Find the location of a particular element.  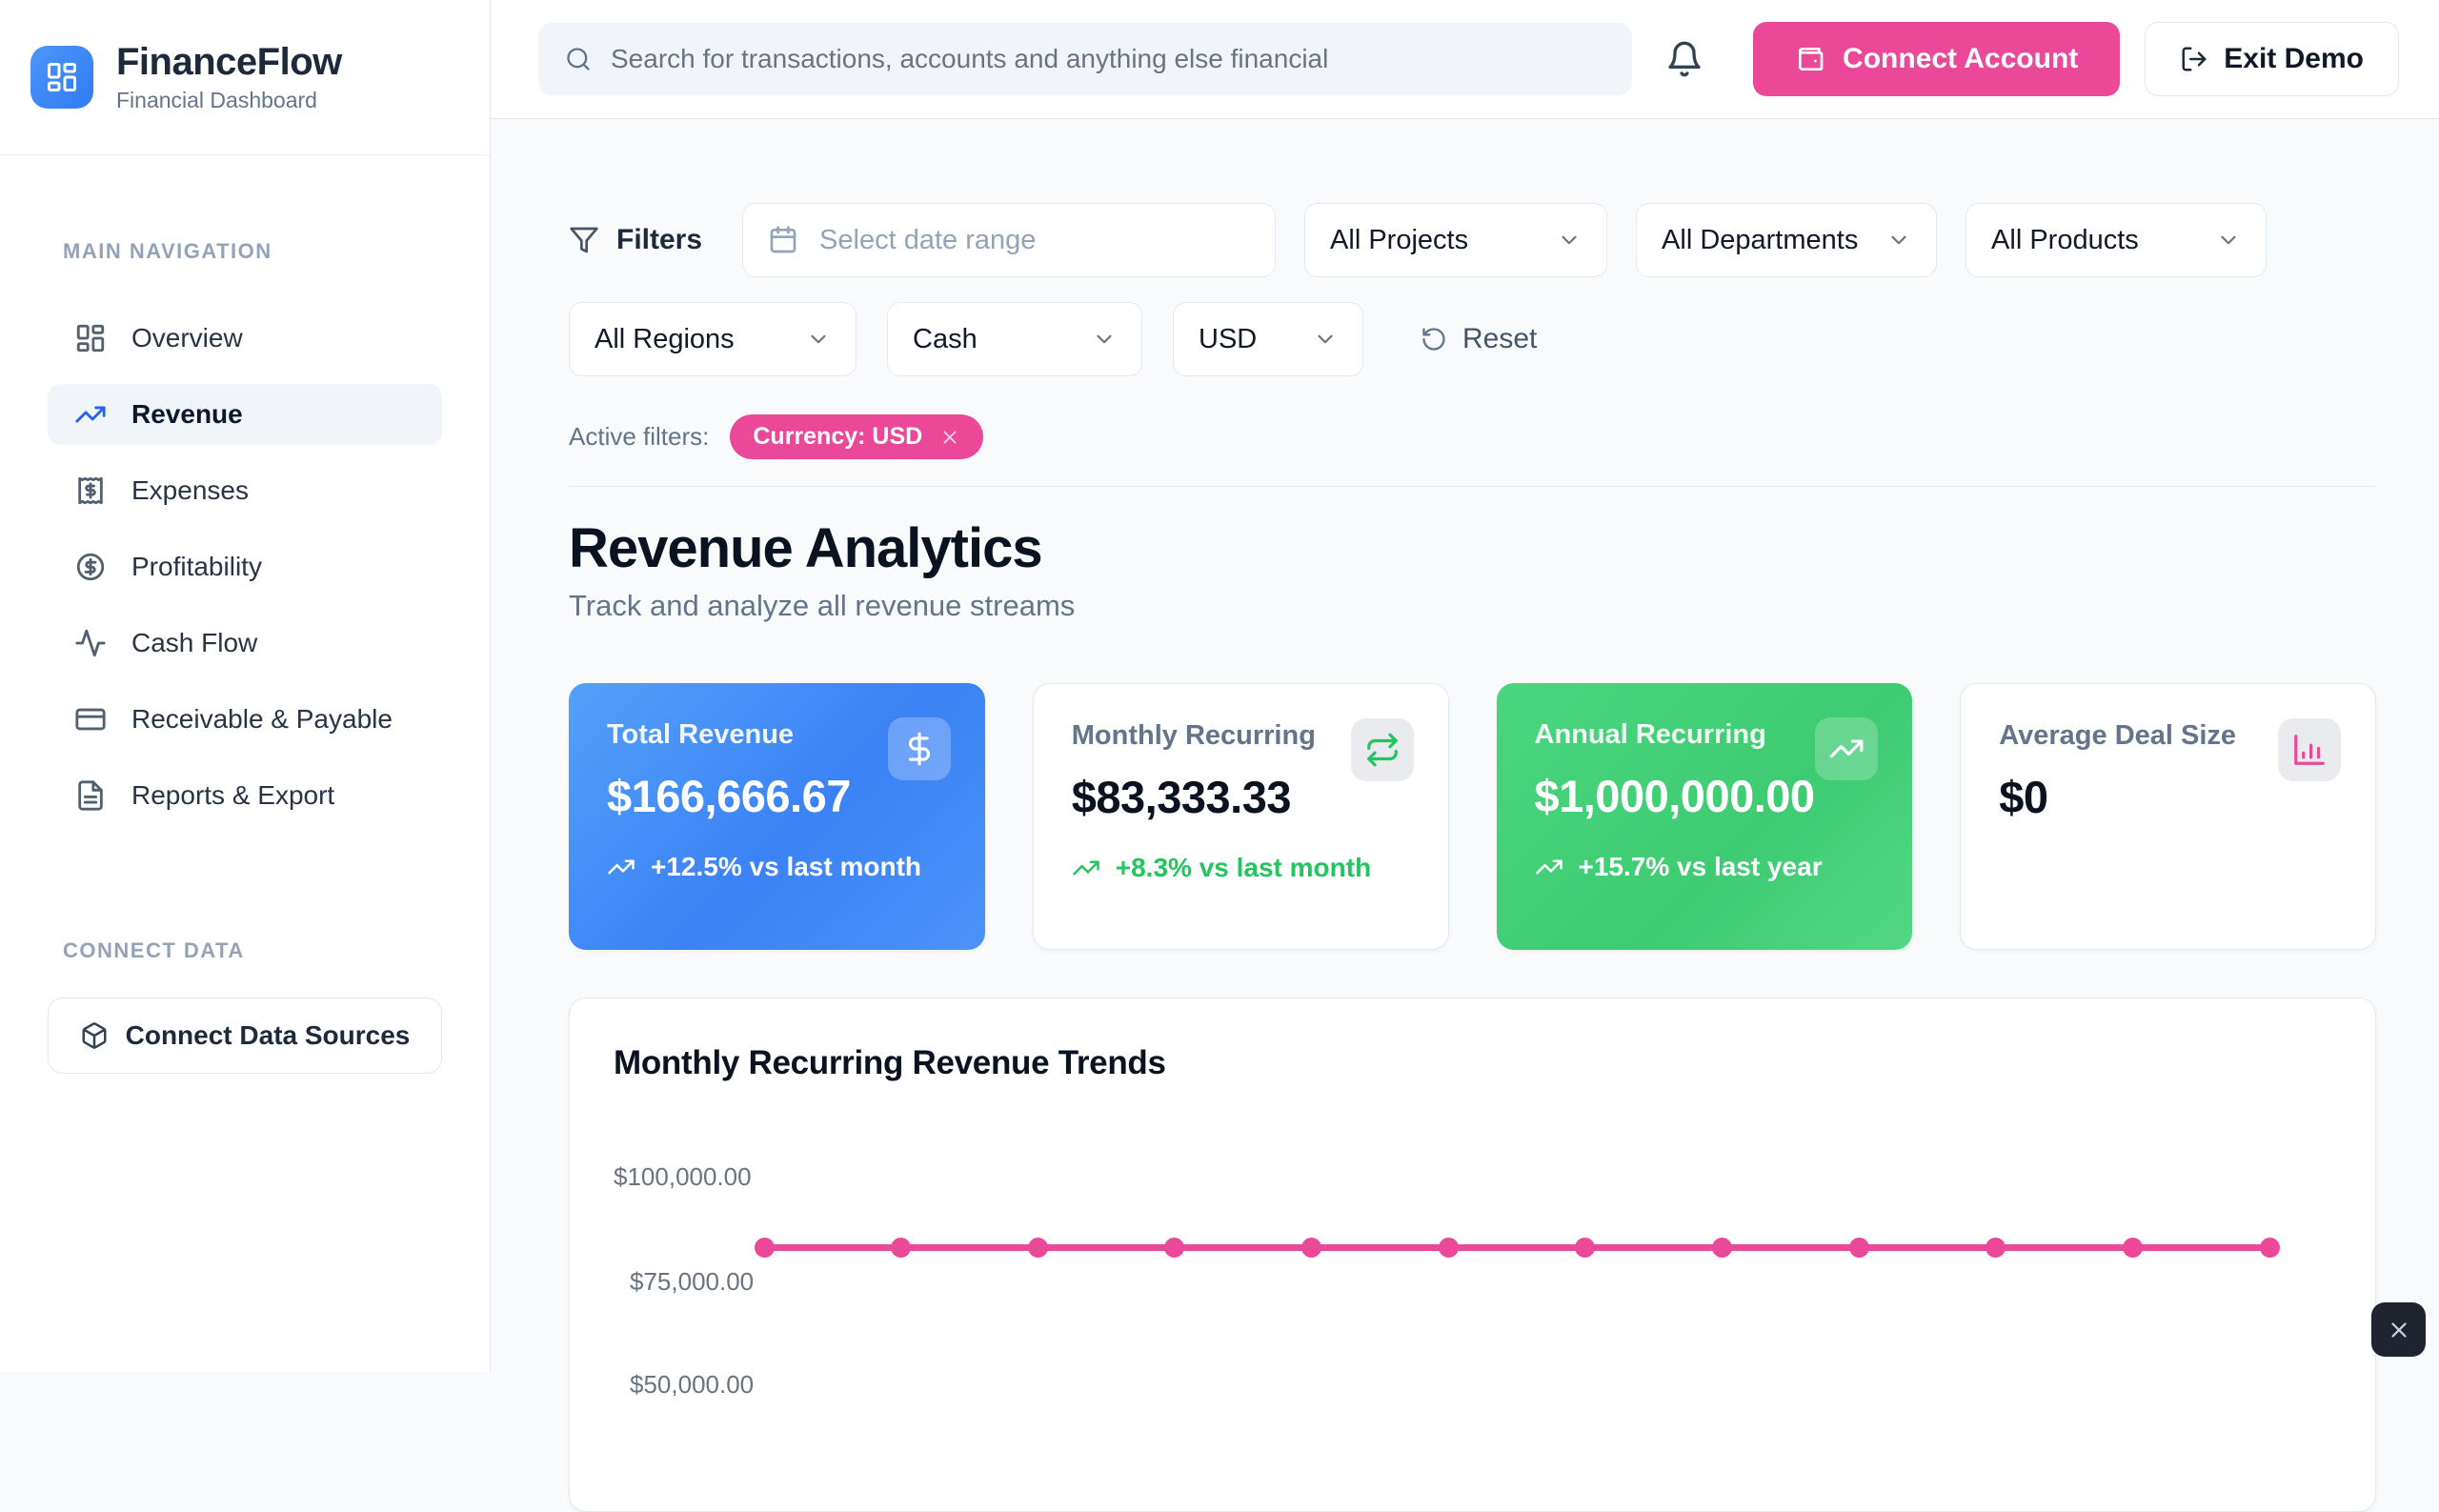

dashboard-logo-icon is located at coordinates (62, 77).